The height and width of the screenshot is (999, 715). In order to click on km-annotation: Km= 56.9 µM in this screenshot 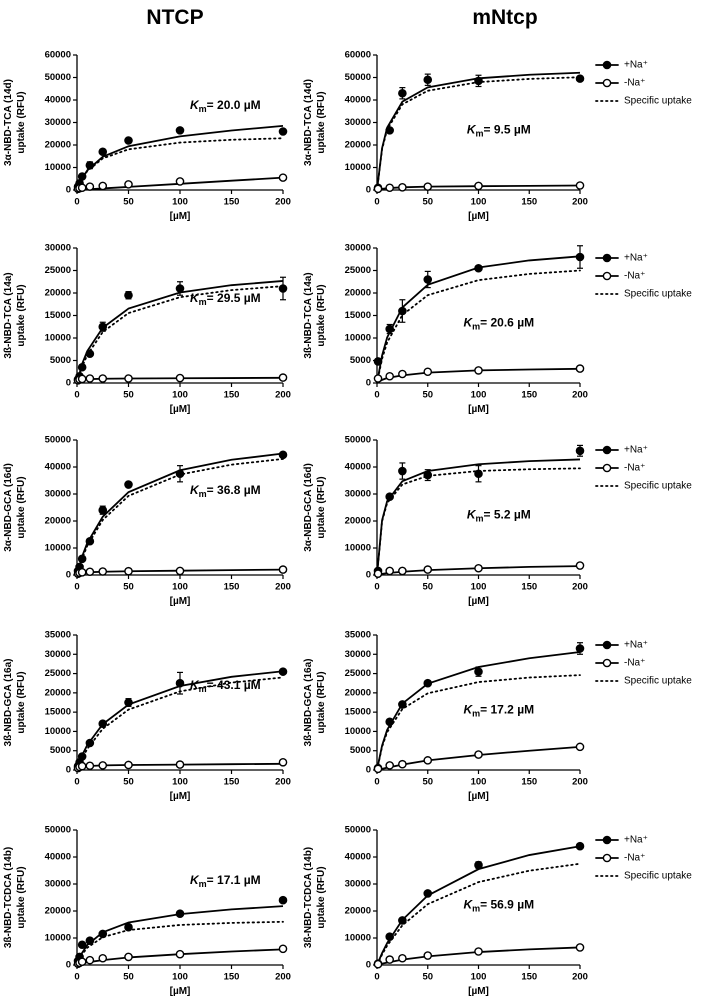, I will do `click(498, 905)`.